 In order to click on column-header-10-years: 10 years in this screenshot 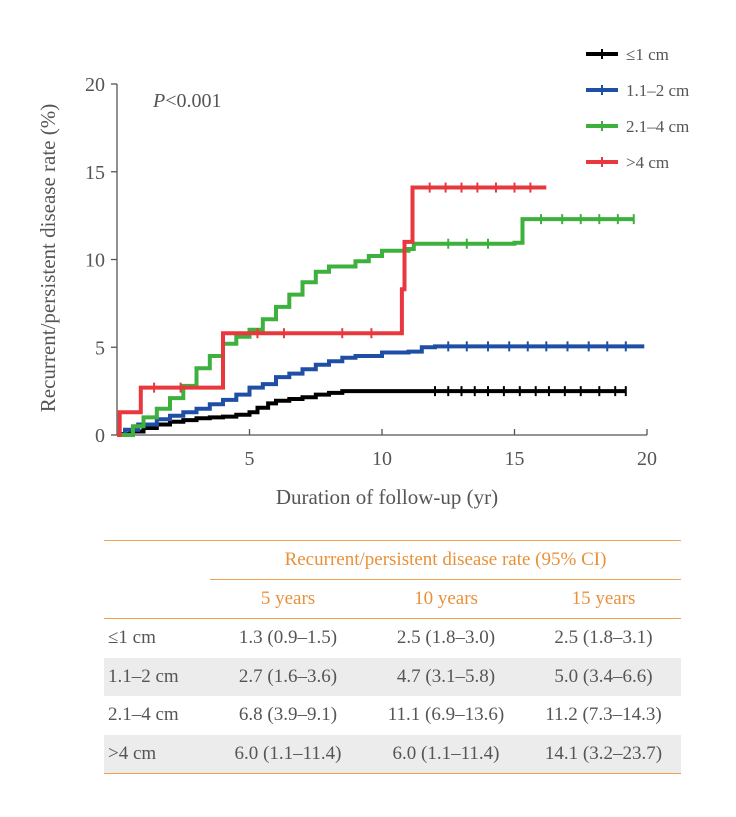, I will do `click(446, 598)`.